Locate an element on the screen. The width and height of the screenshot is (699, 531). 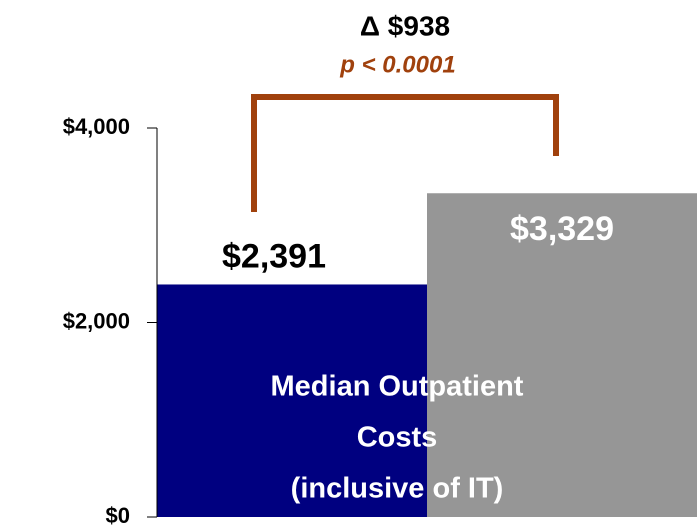
y-tick-label: $0 is located at coordinates (118, 515).